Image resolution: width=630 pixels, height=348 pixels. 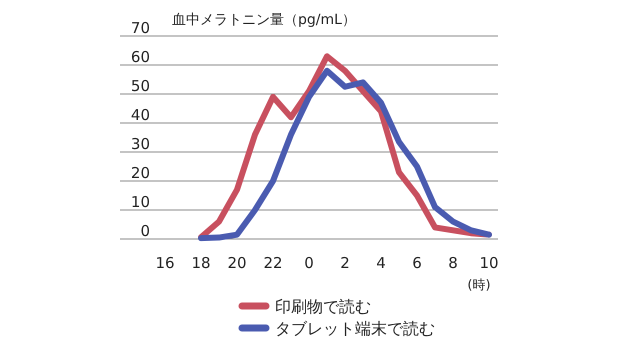 What do you see at coordinates (489, 263) in the screenshot?
I see `x-tick-label: 10` at bounding box center [489, 263].